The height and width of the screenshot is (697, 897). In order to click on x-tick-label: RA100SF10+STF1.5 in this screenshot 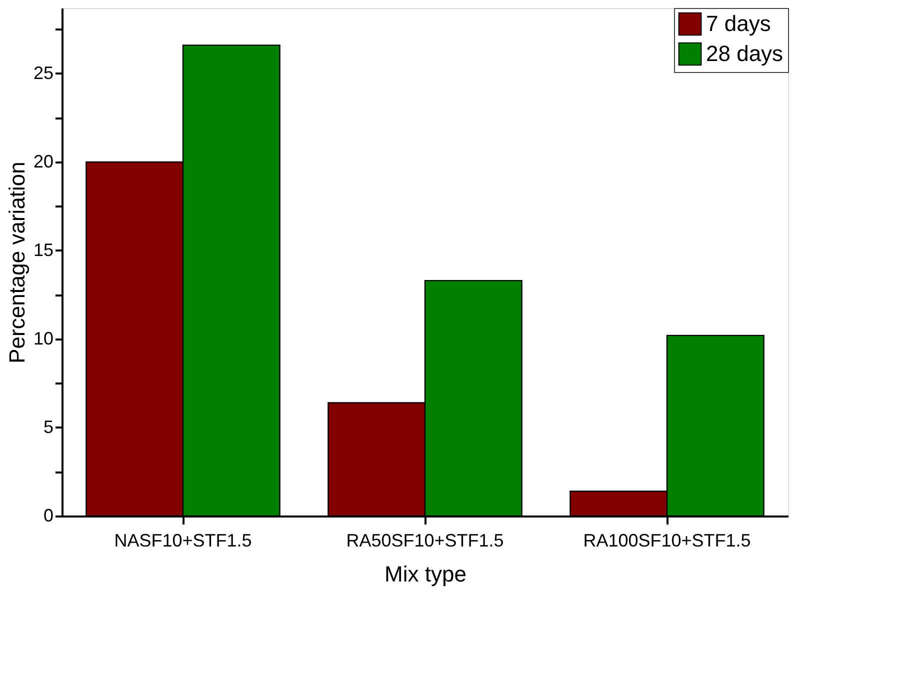, I will do `click(667, 540)`.